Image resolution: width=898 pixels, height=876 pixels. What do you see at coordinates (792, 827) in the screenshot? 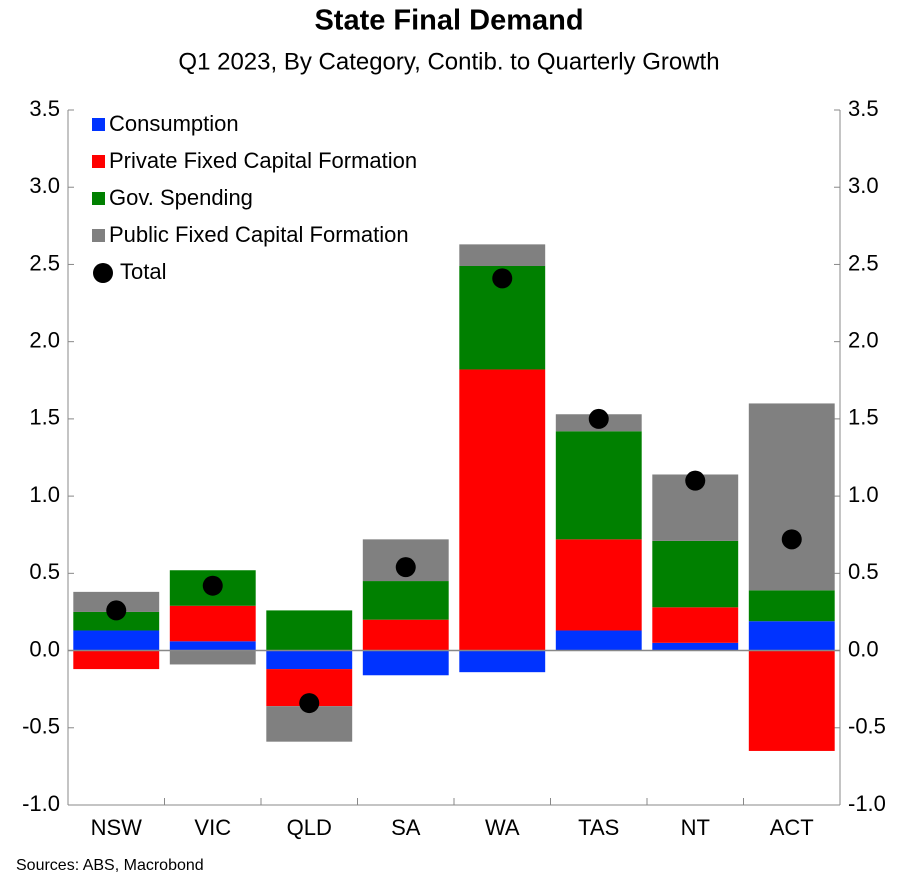
I see `x-tick-label: ACT` at bounding box center [792, 827].